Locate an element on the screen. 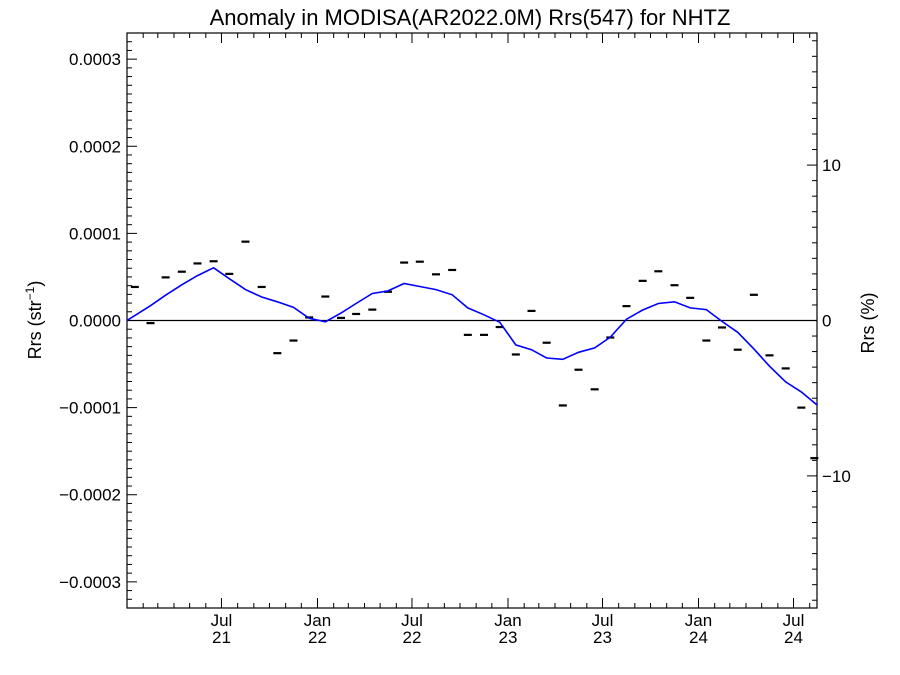 Image resolution: width=900 pixels, height=675 pixels. y-axis-label-superscript: −1 is located at coordinates (30, 293).